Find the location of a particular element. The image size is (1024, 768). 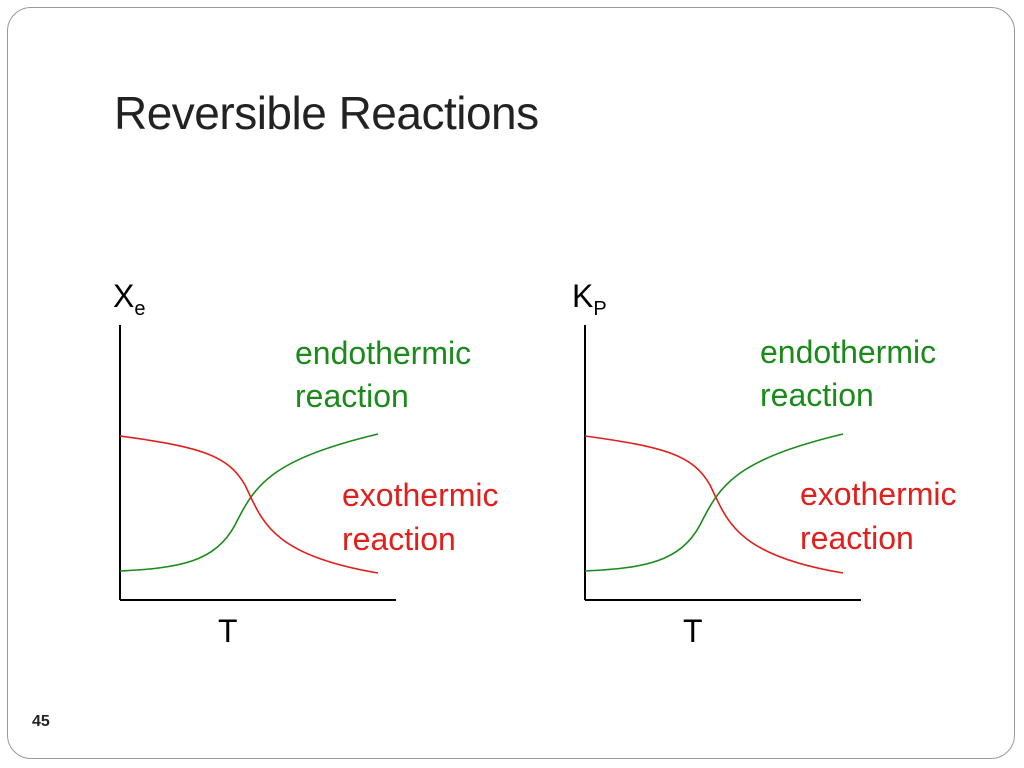

y-axis-label-sub: P is located at coordinates (599, 309).